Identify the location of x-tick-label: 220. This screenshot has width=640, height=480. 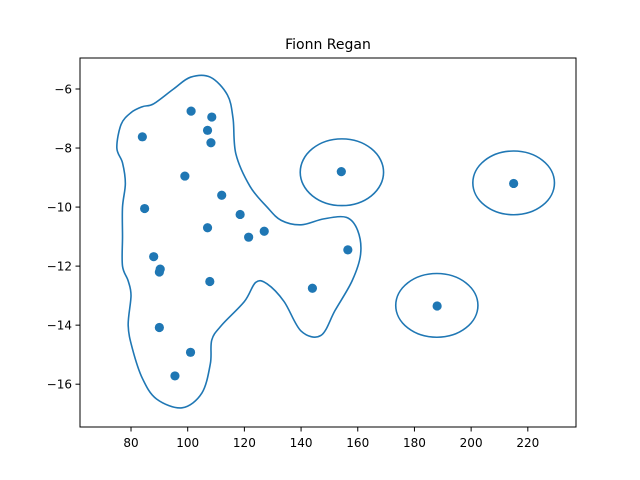
(527, 443).